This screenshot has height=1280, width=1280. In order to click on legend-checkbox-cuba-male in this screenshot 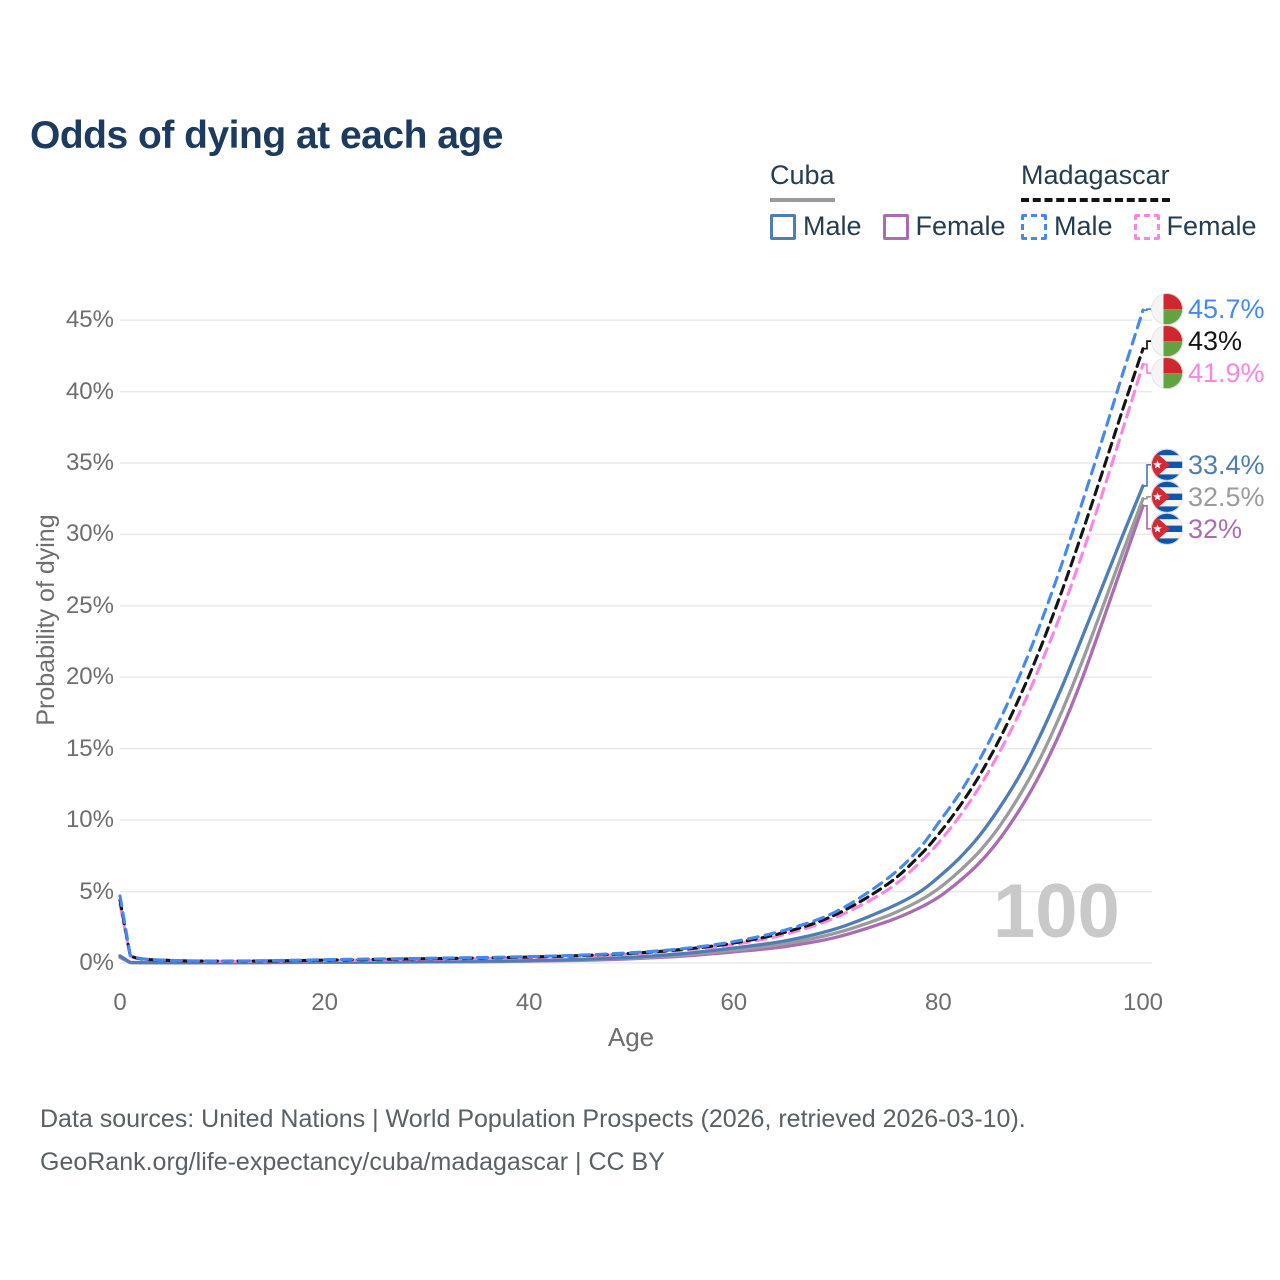, I will do `click(783, 226)`.